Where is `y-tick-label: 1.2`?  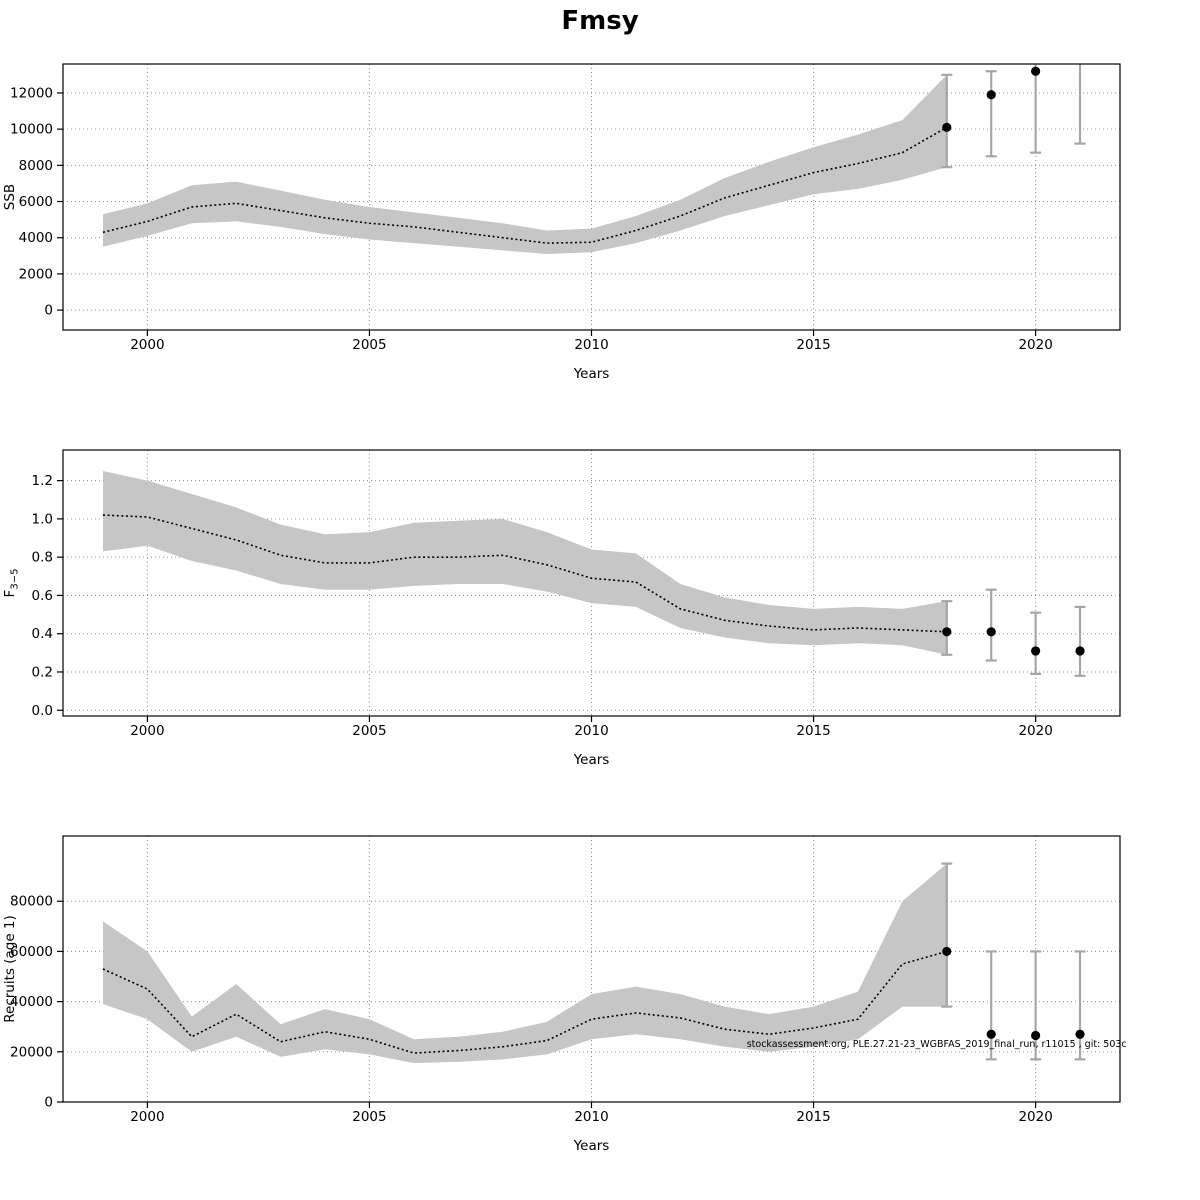 y-tick-label: 1.2 is located at coordinates (42, 481).